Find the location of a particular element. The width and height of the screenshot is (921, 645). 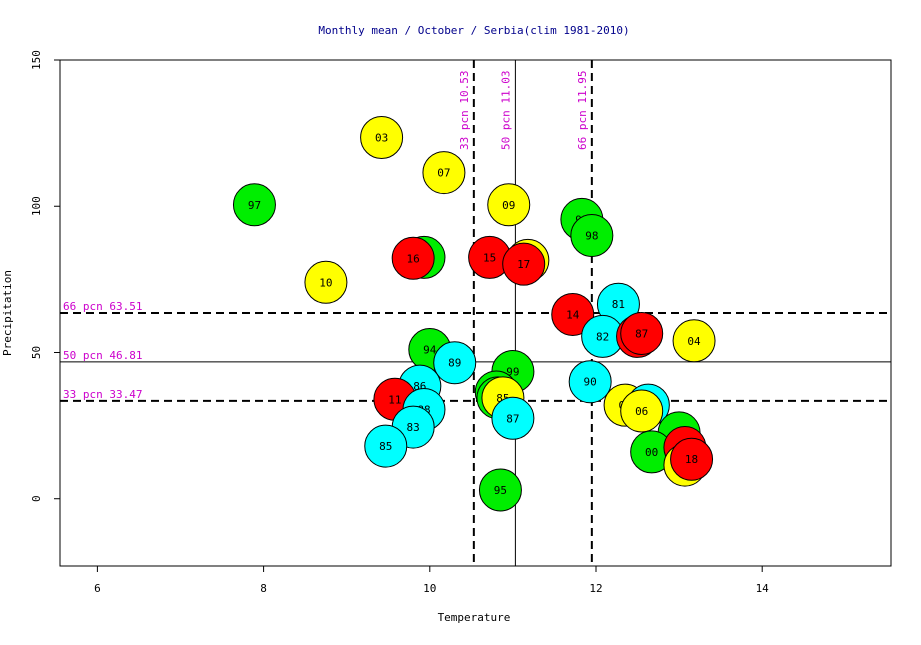

data-point-label: 82 is located at coordinates (602, 336).